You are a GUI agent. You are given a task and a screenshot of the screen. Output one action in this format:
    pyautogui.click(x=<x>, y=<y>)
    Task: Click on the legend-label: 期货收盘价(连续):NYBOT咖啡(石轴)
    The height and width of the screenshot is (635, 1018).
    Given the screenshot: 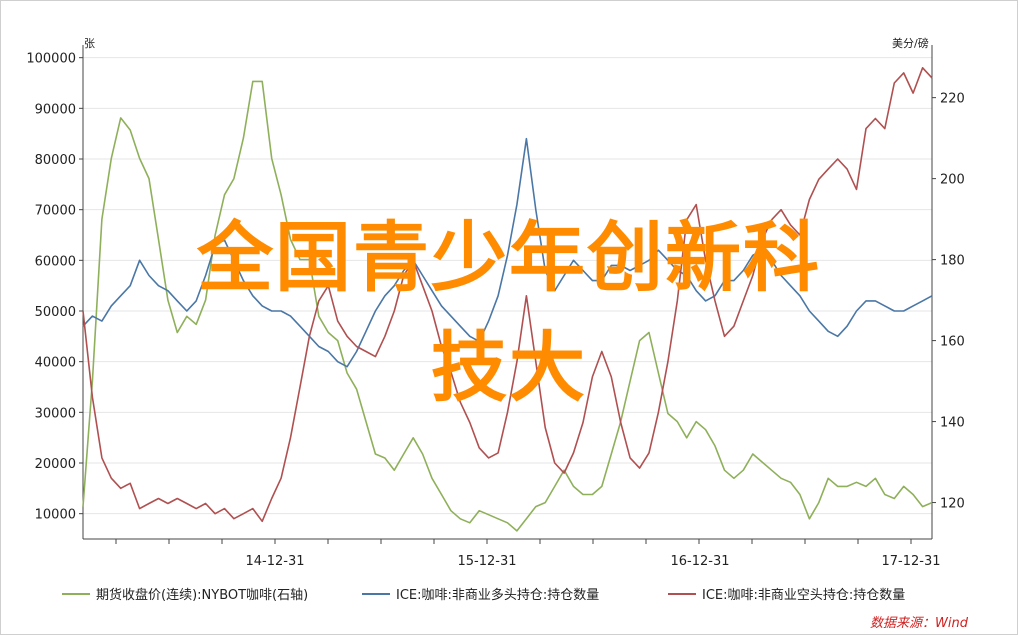 What is the action you would take?
    pyautogui.click(x=202, y=595)
    